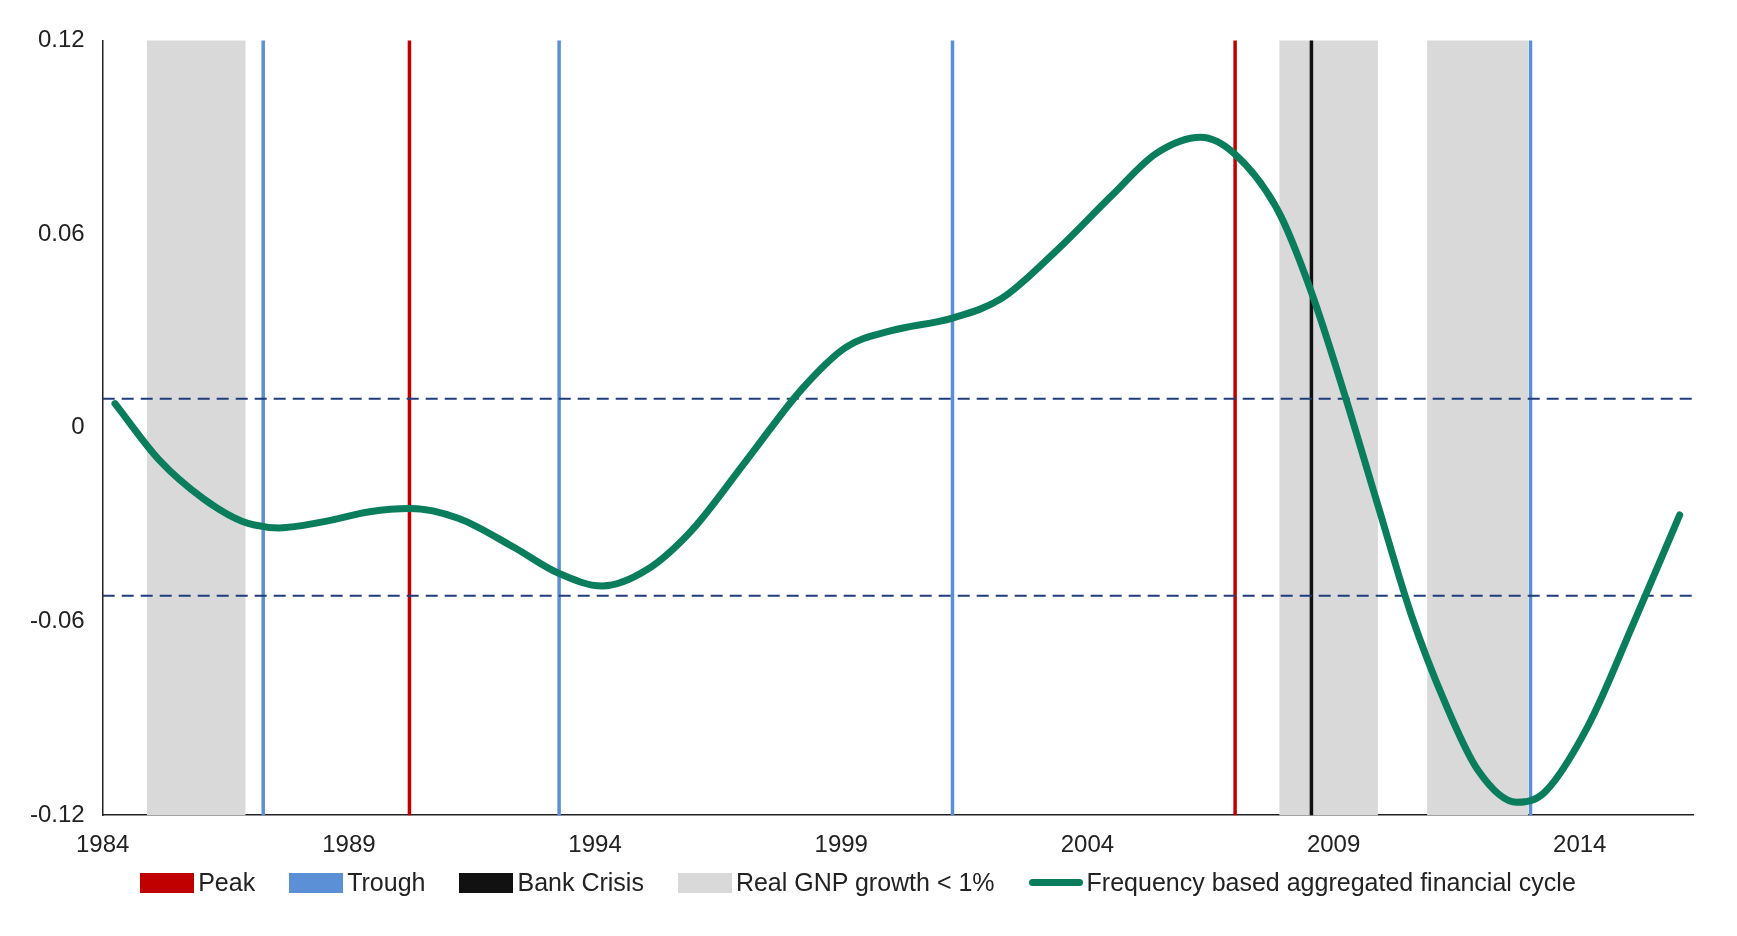 This screenshot has height=936, width=1737. Describe the element at coordinates (841, 844) in the screenshot. I see `x-tick-label: 1999` at that location.